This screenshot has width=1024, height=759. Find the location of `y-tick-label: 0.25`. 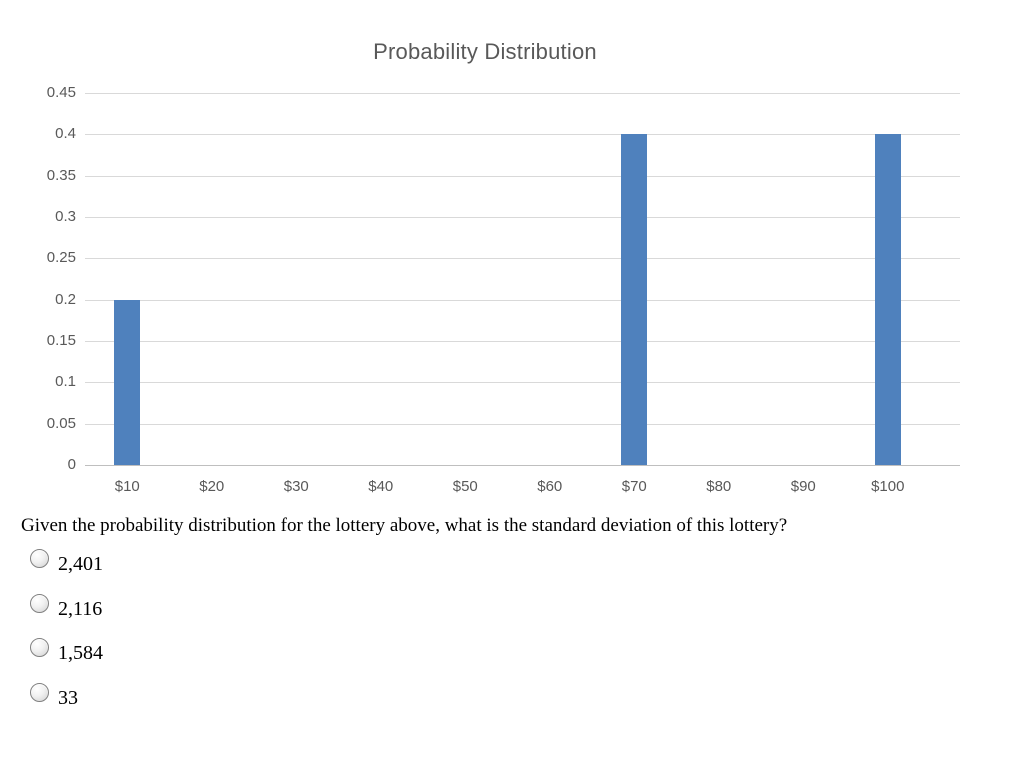

y-tick-label: 0.25 is located at coordinates (61, 258).